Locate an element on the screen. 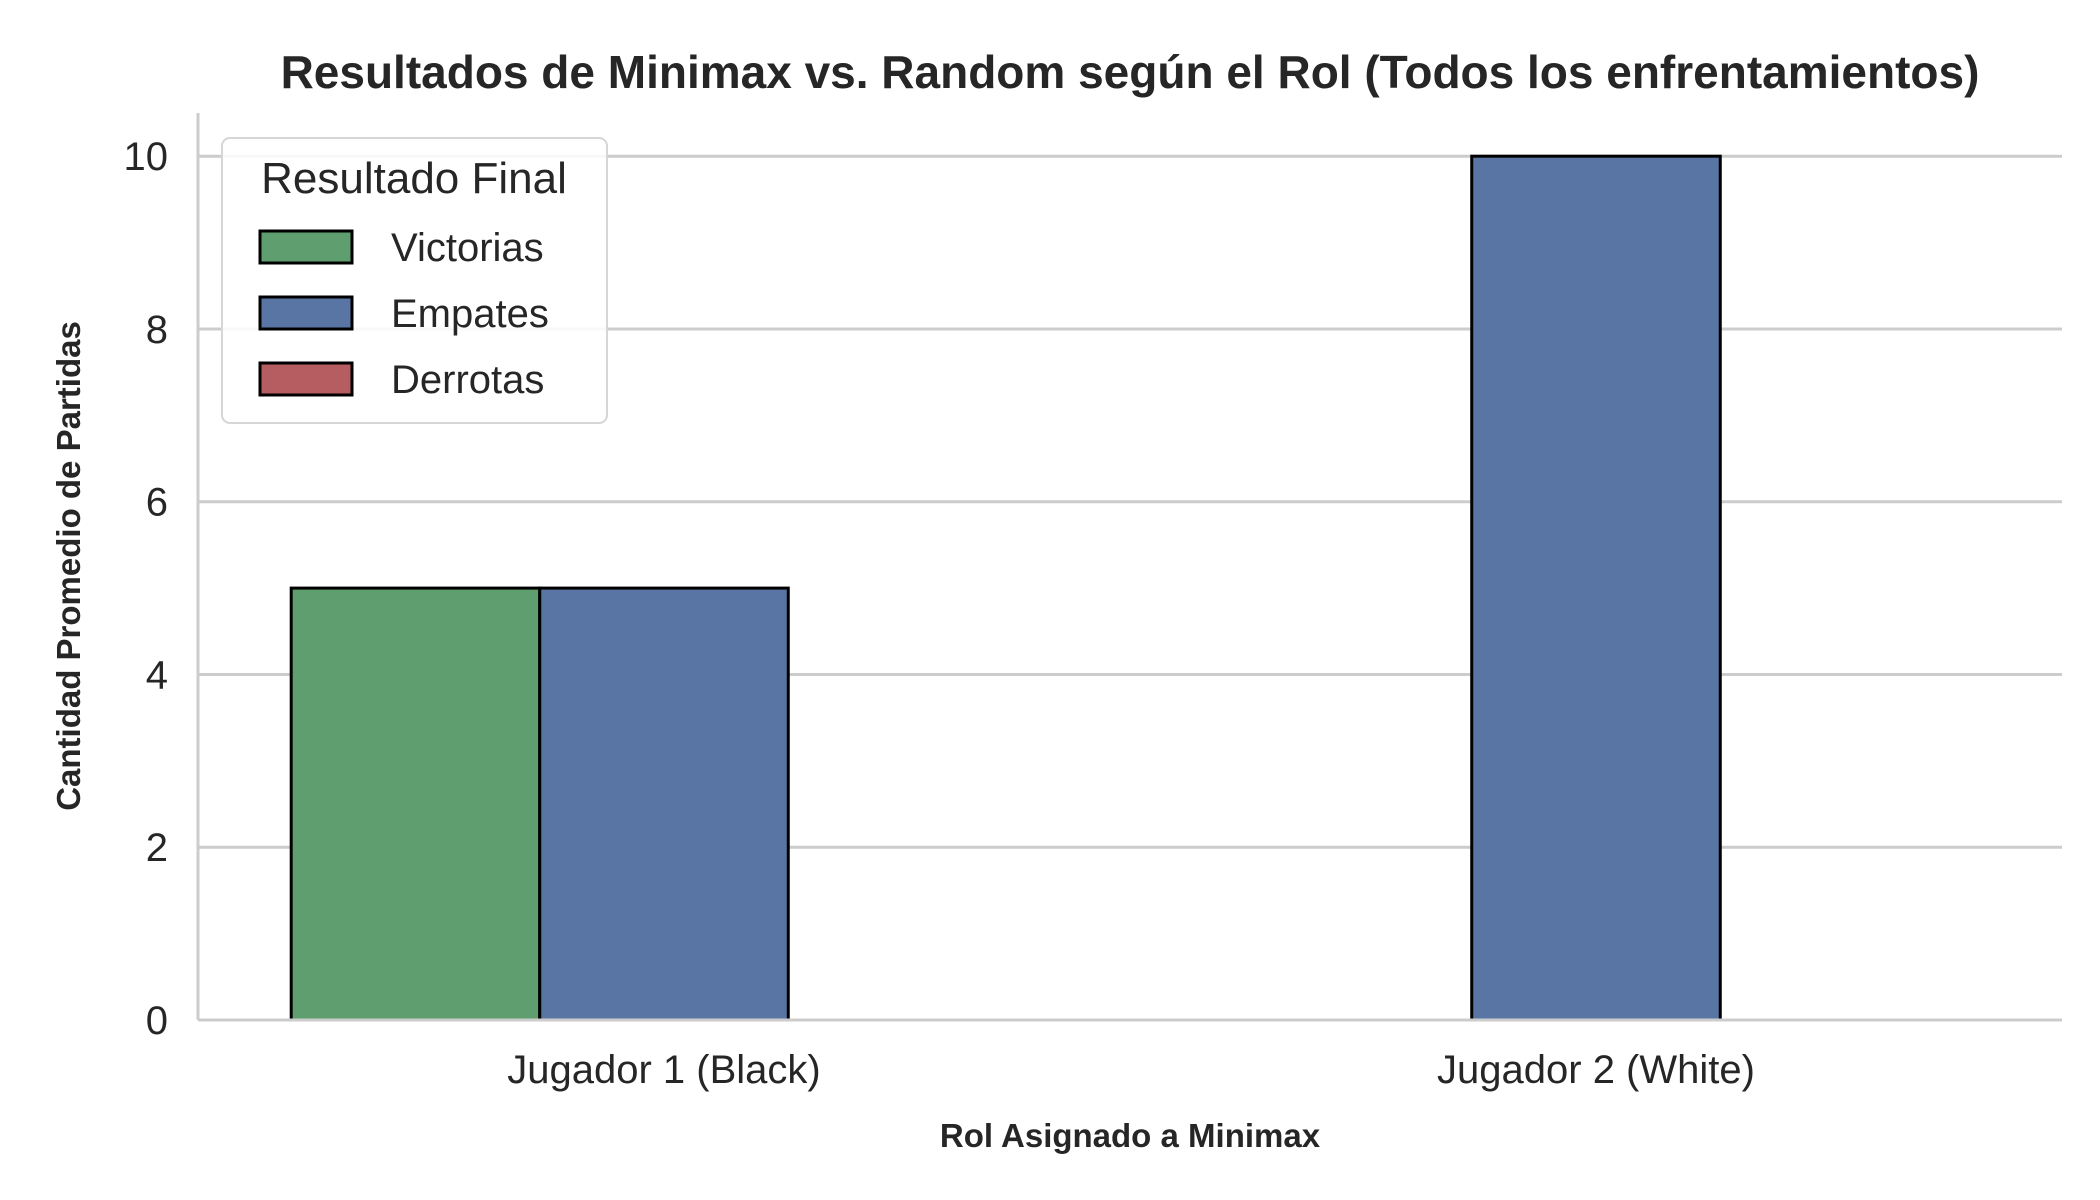 The width and height of the screenshot is (2100, 1200). legend-label-derrotas: Derrotas is located at coordinates (467, 380).